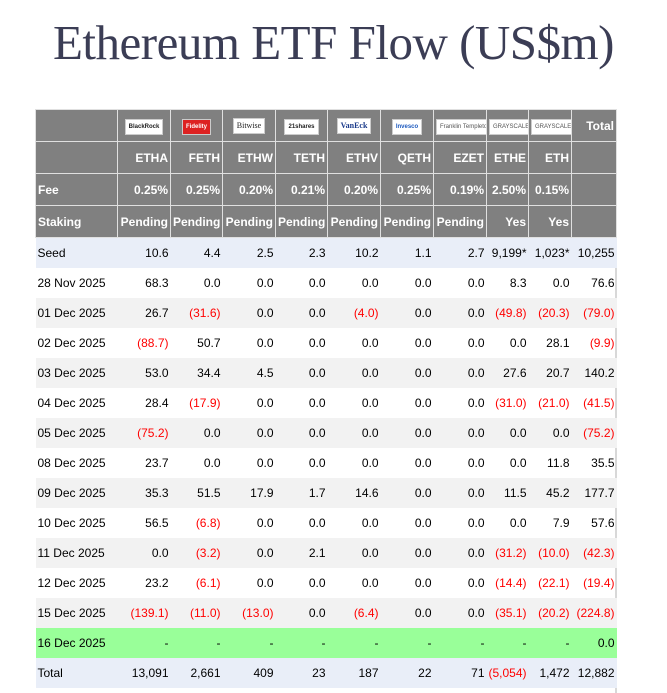 Image resolution: width=667 pixels, height=693 pixels. I want to click on row-label: 11 Dec 2025, so click(76, 553).